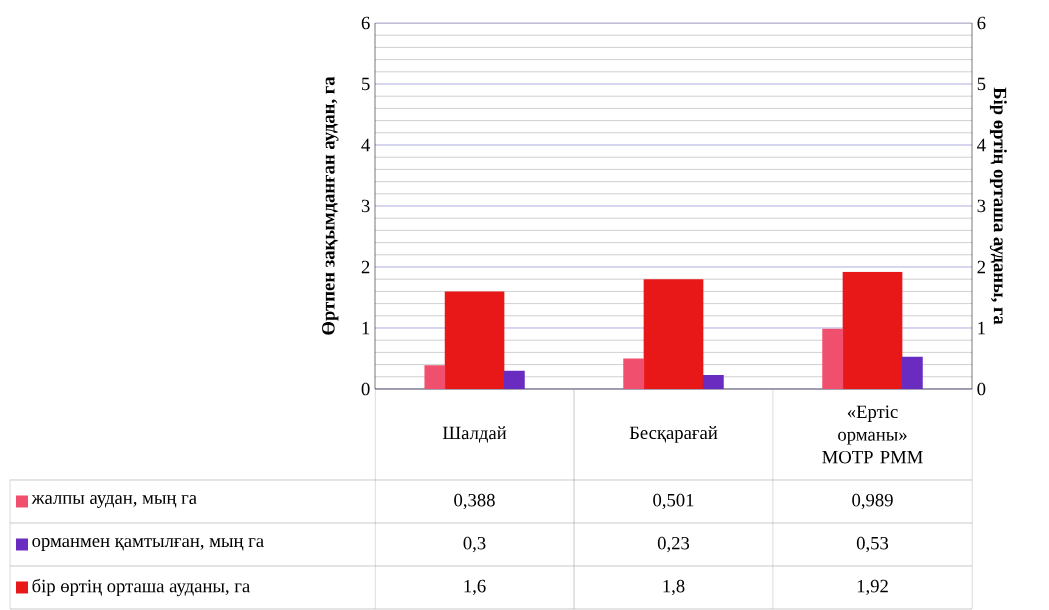 The height and width of the screenshot is (610, 1049). I want to click on y-tick-label: 2, so click(365, 267).